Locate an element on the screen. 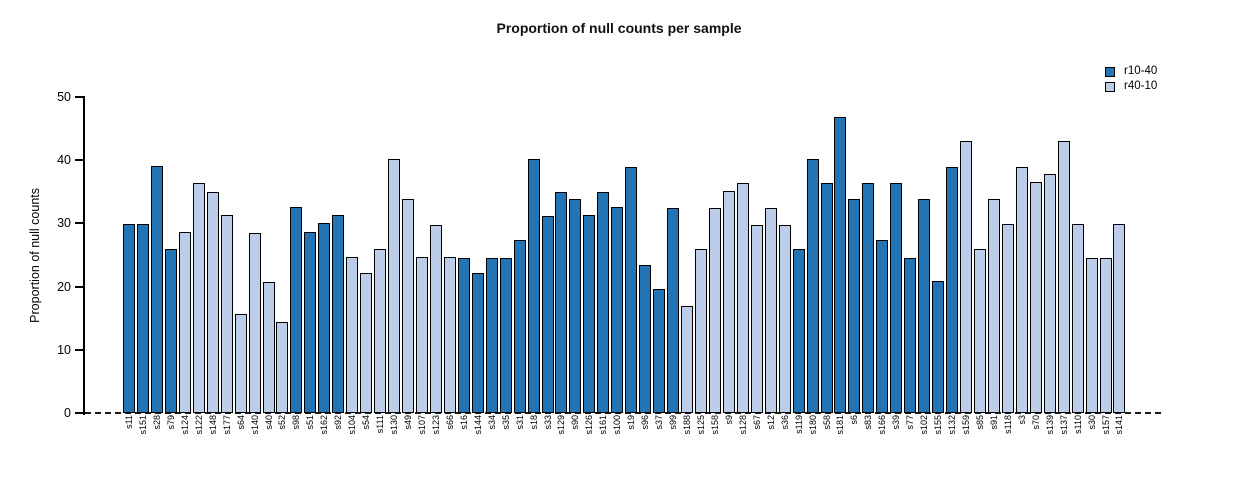 Image resolution: width=1238 pixels, height=500 pixels. bar-s124 is located at coordinates (184, 322).